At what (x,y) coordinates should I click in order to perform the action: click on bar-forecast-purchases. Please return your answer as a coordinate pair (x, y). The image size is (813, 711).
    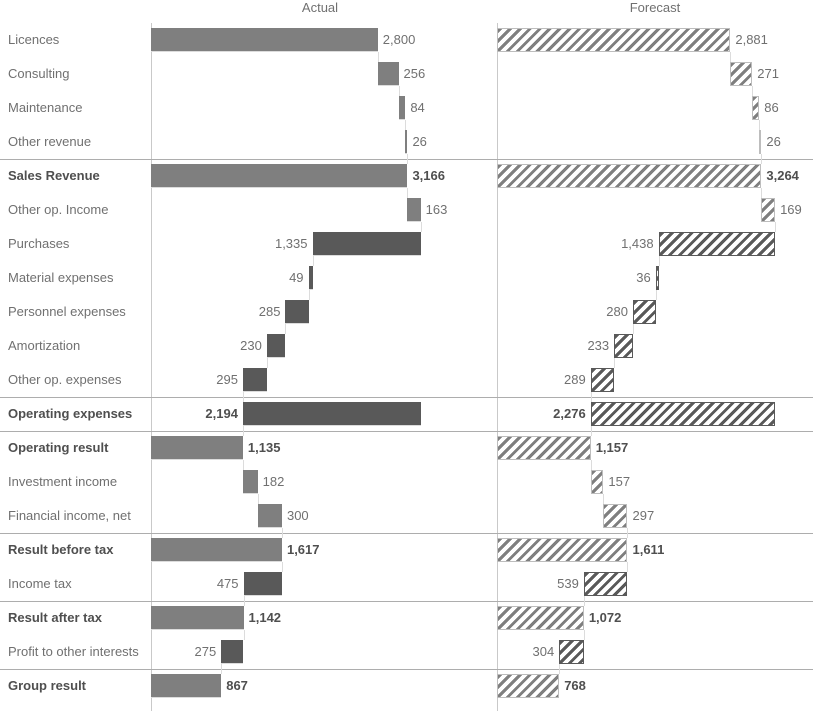
    Looking at the image, I should click on (717, 244).